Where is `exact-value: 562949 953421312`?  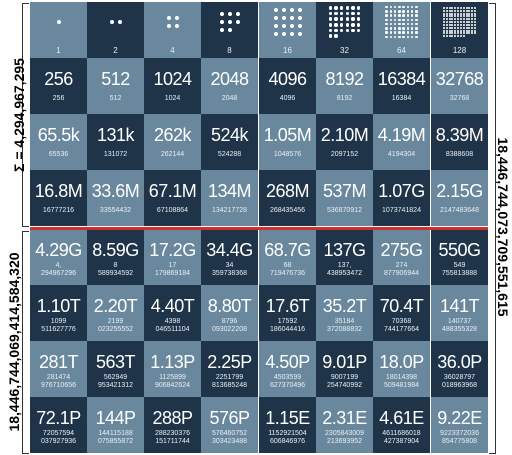
exact-value: 562949 953421312 is located at coordinates (115, 381).